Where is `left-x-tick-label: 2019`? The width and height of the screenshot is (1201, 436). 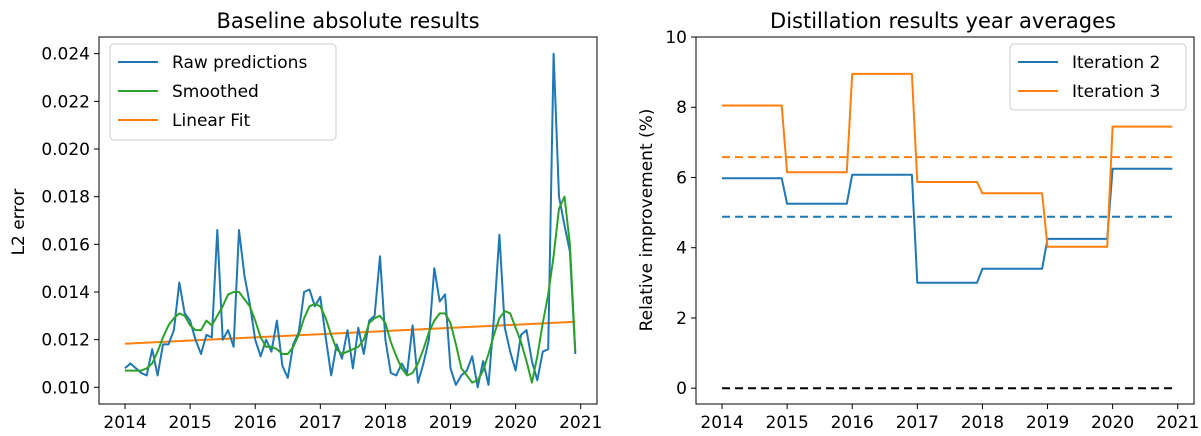 left-x-tick-label: 2019 is located at coordinates (450, 423).